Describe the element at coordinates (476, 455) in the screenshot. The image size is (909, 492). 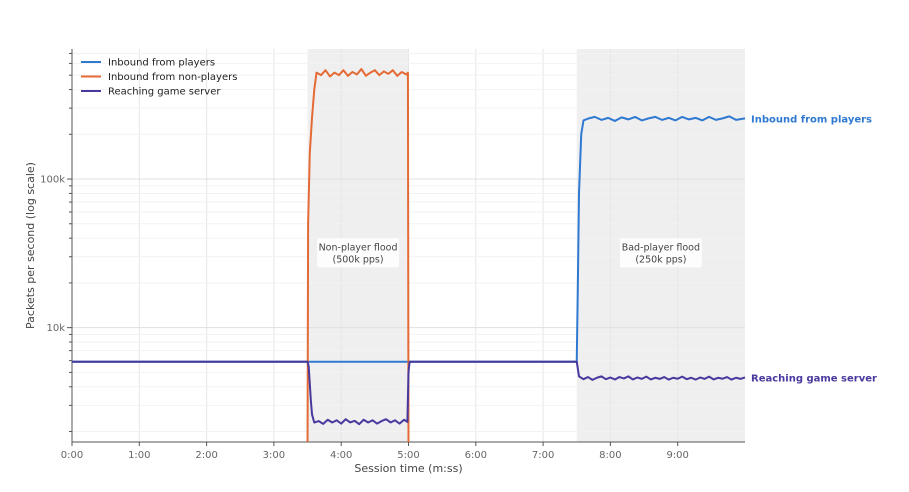
I see `x-tick-label: 6:00` at that location.